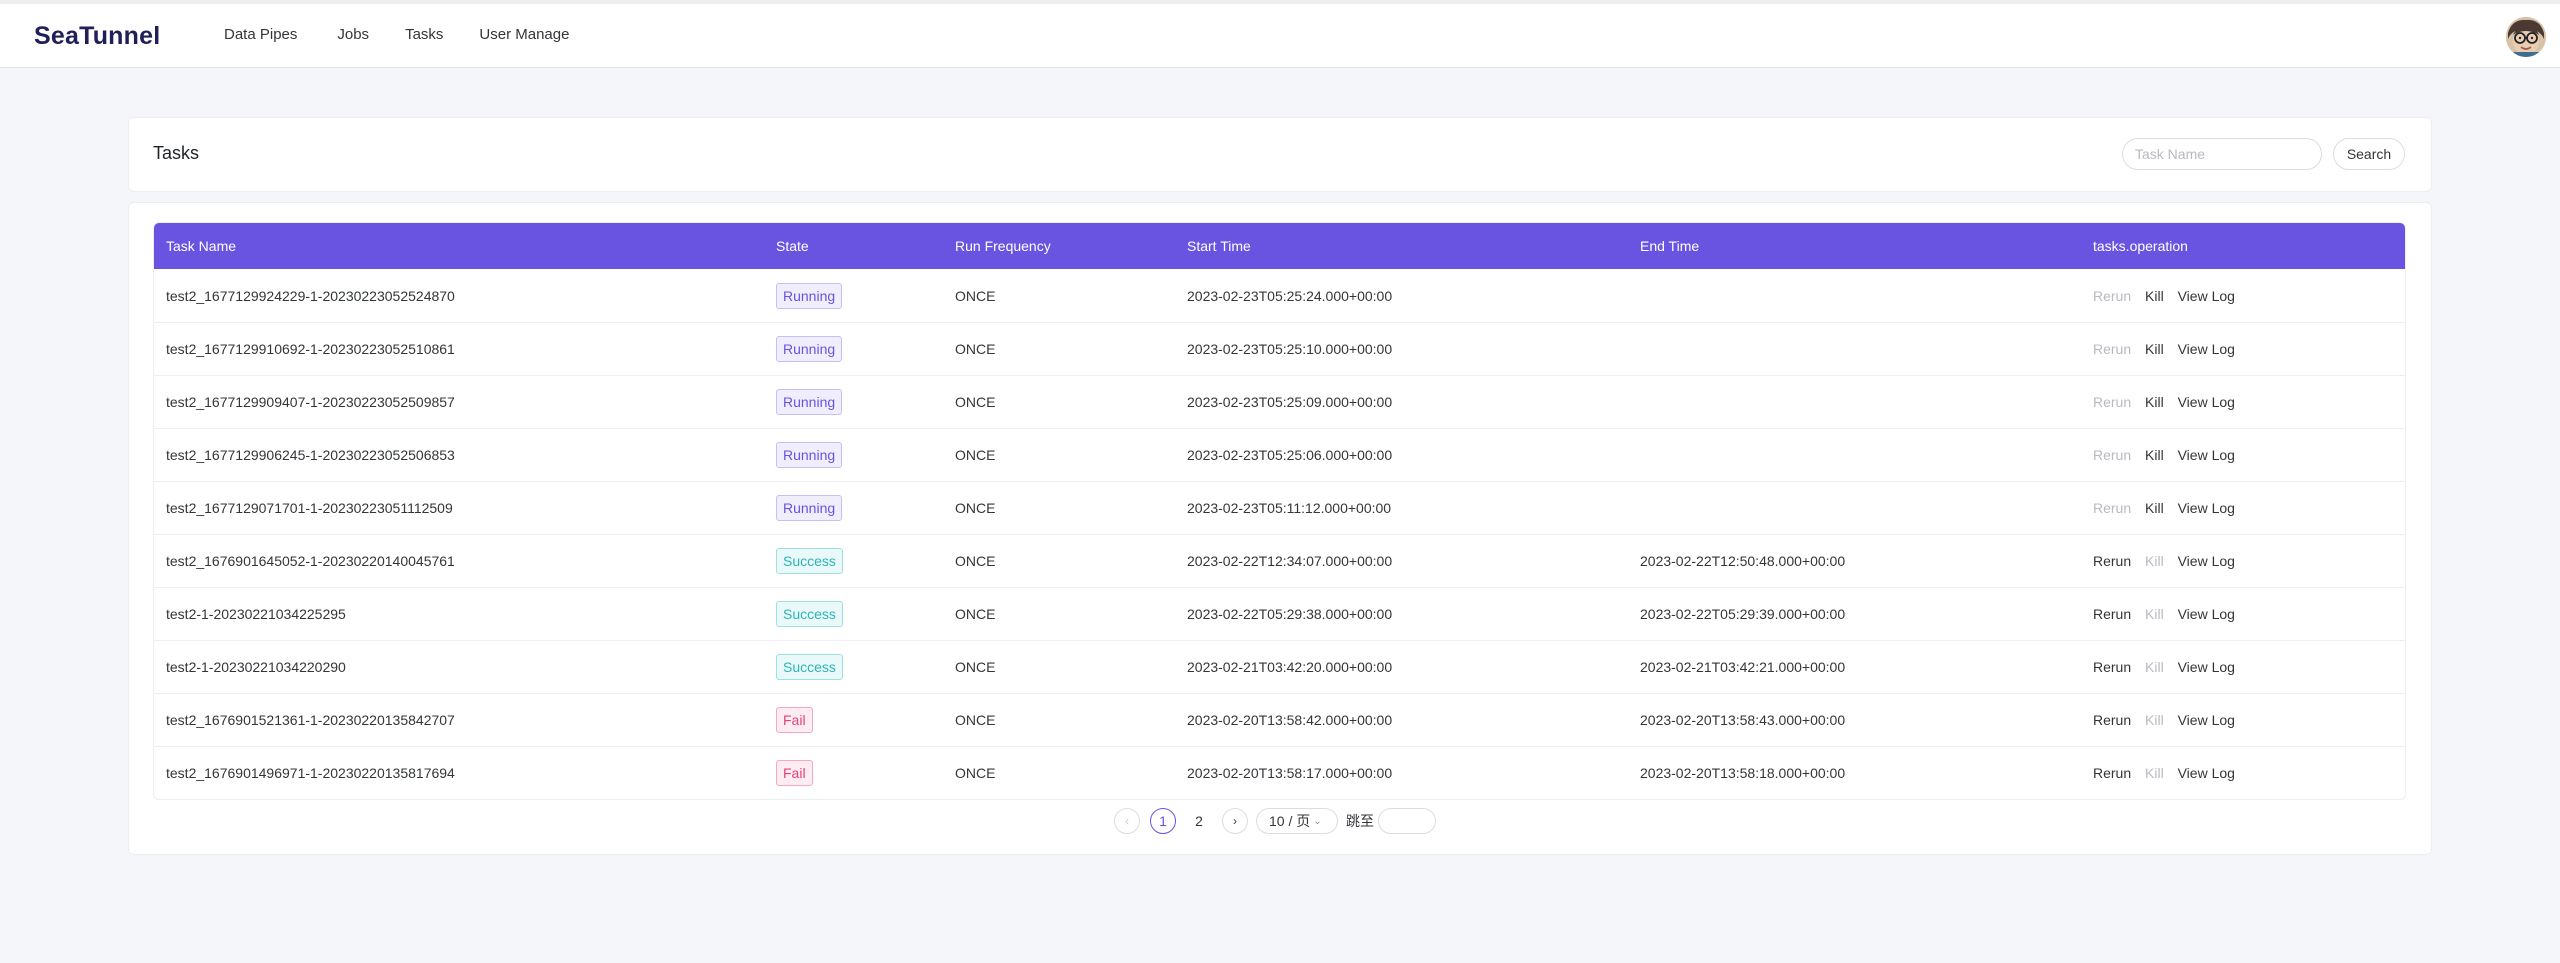 The width and height of the screenshot is (2560, 963). What do you see at coordinates (1743, 614) in the screenshot?
I see `end-time-cell: 2023-02-22T05:29:39.000+00:00` at bounding box center [1743, 614].